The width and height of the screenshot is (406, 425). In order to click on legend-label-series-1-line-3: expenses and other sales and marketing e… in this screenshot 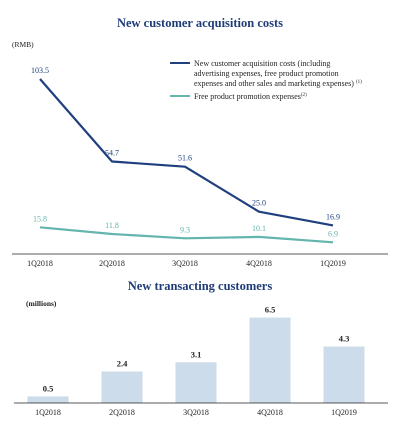, I will do `click(275, 83)`.